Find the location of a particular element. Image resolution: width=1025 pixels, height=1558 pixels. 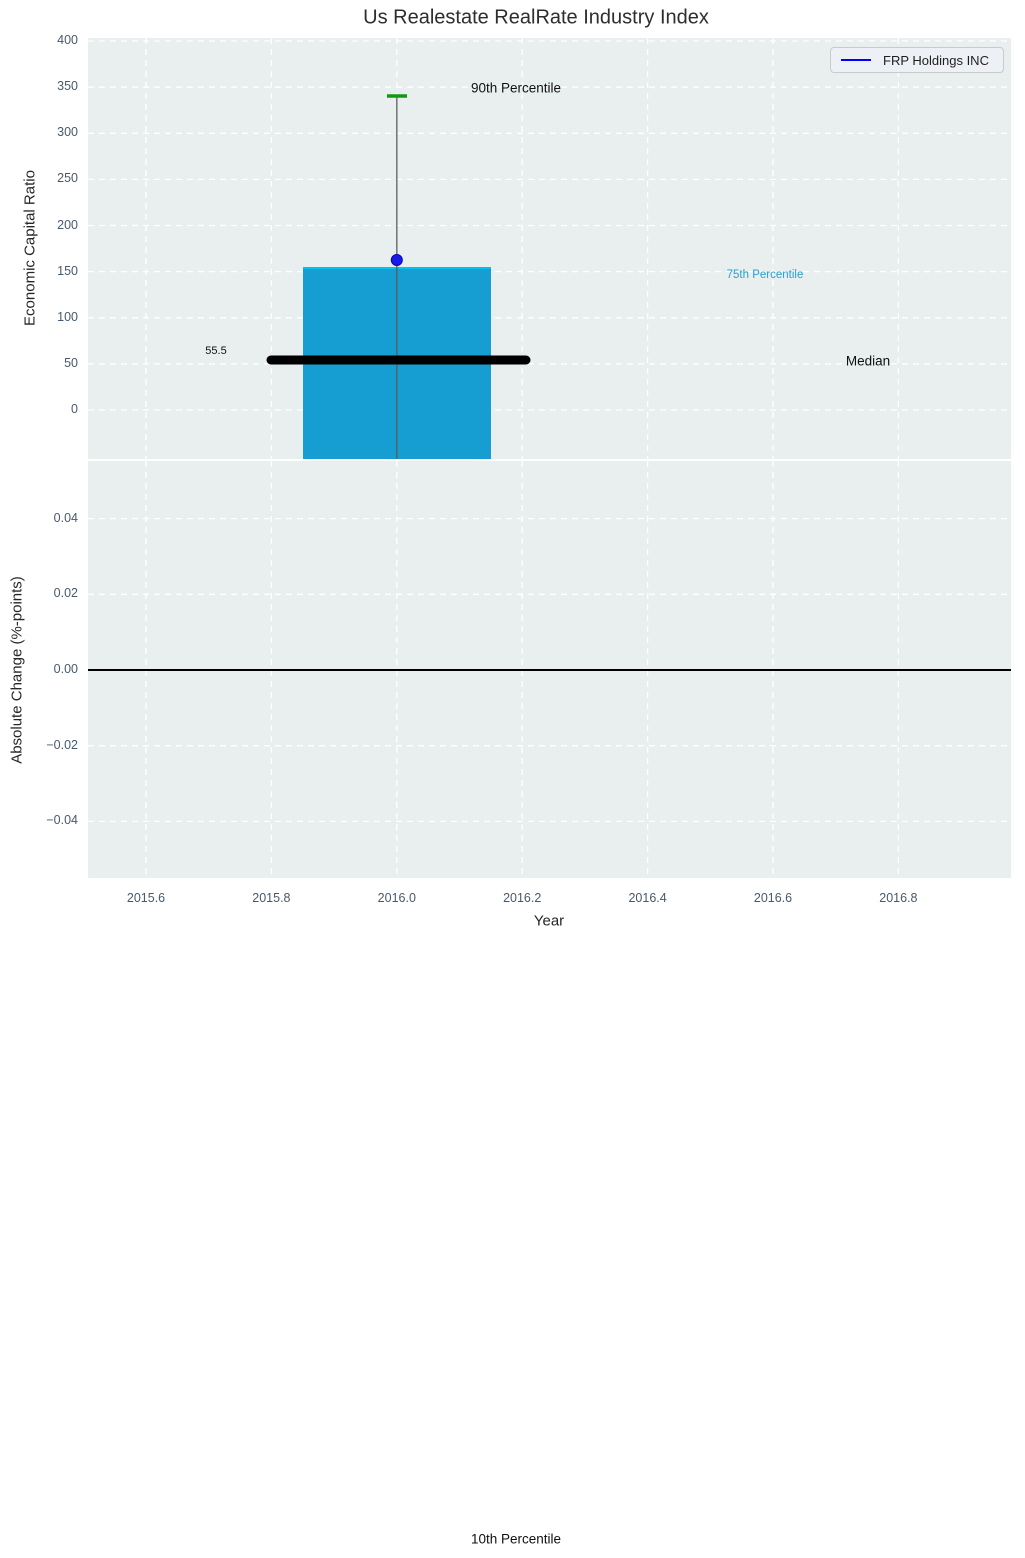

annotation-90th-percentile: 90th Percentile is located at coordinates (516, 88).